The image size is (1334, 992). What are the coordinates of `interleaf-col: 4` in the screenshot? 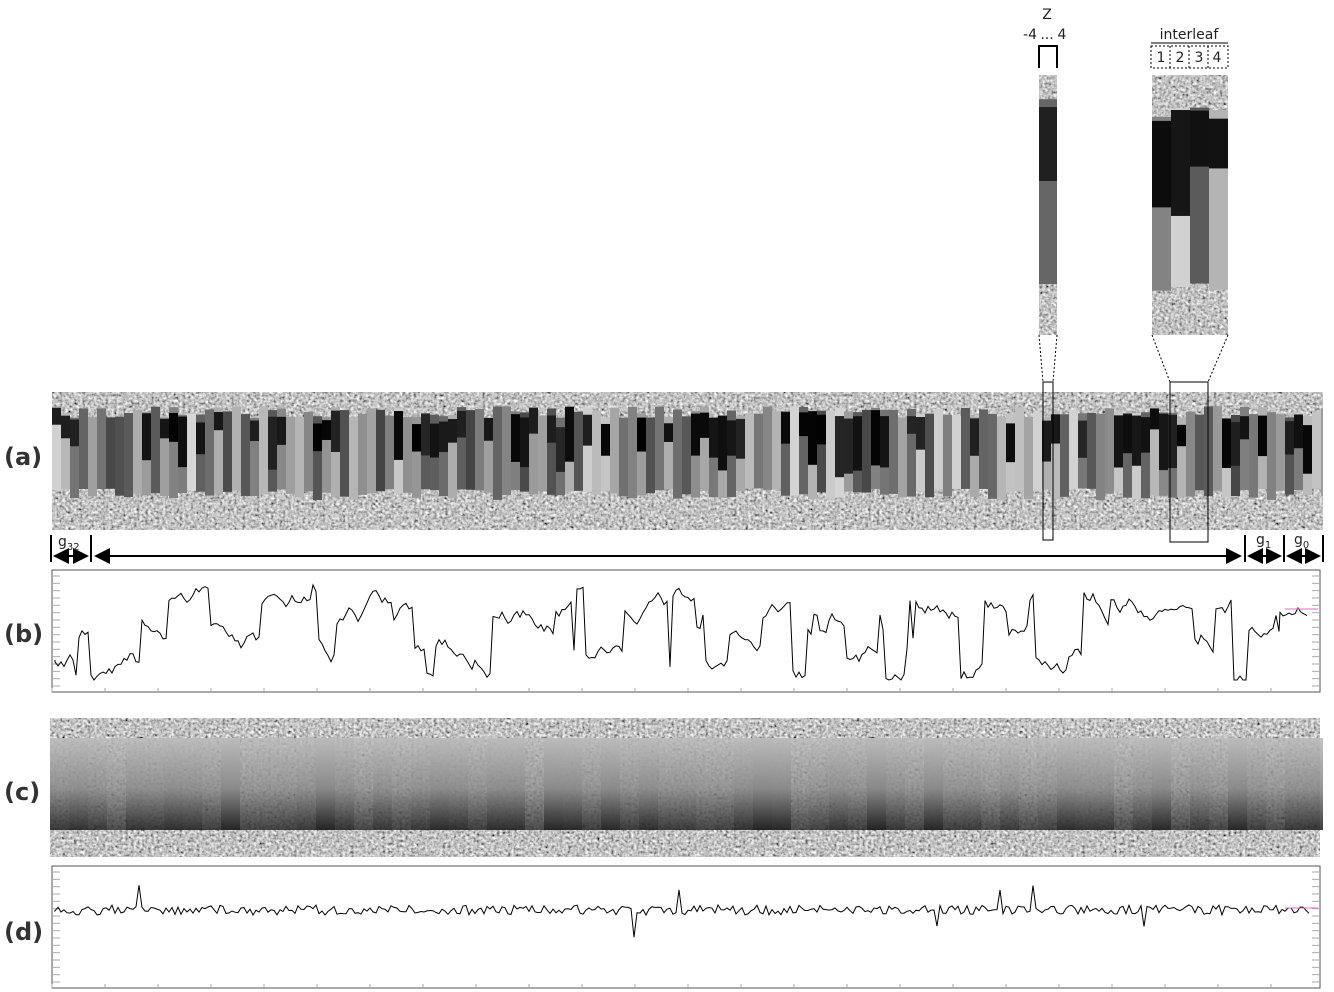 It's located at (1217, 58).